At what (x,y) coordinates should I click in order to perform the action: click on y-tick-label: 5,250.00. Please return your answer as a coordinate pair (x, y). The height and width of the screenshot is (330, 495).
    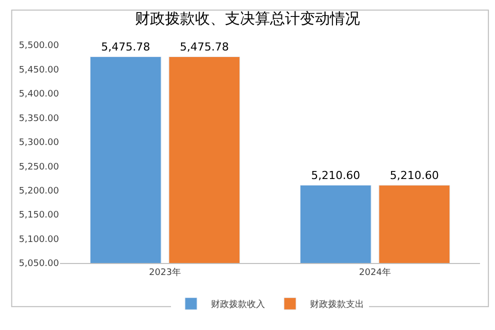
    Looking at the image, I should click on (39, 167).